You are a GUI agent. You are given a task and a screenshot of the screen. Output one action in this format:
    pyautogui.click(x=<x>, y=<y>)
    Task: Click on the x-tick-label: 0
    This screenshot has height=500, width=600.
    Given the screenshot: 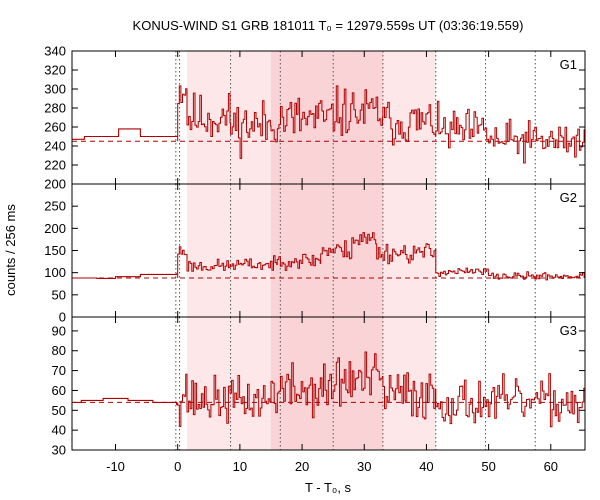 What is the action you would take?
    pyautogui.click(x=177, y=466)
    